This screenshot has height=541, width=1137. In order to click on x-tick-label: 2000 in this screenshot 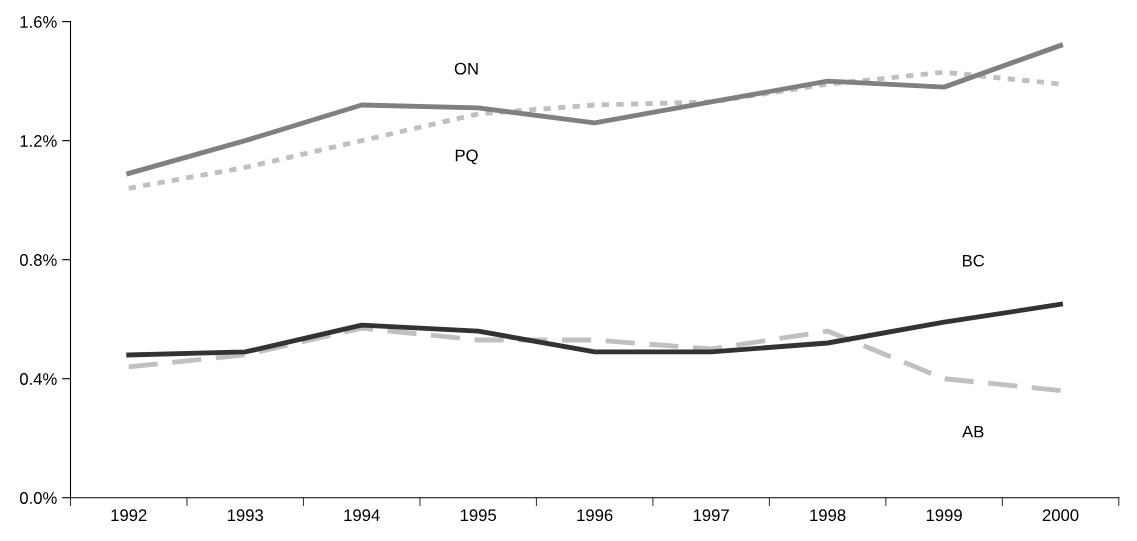, I will do `click(1060, 515)`.